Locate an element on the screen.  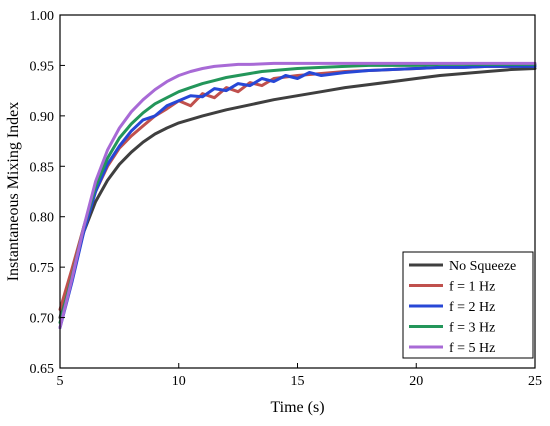
legend-label: f = 5 Hz is located at coordinates (472, 348).